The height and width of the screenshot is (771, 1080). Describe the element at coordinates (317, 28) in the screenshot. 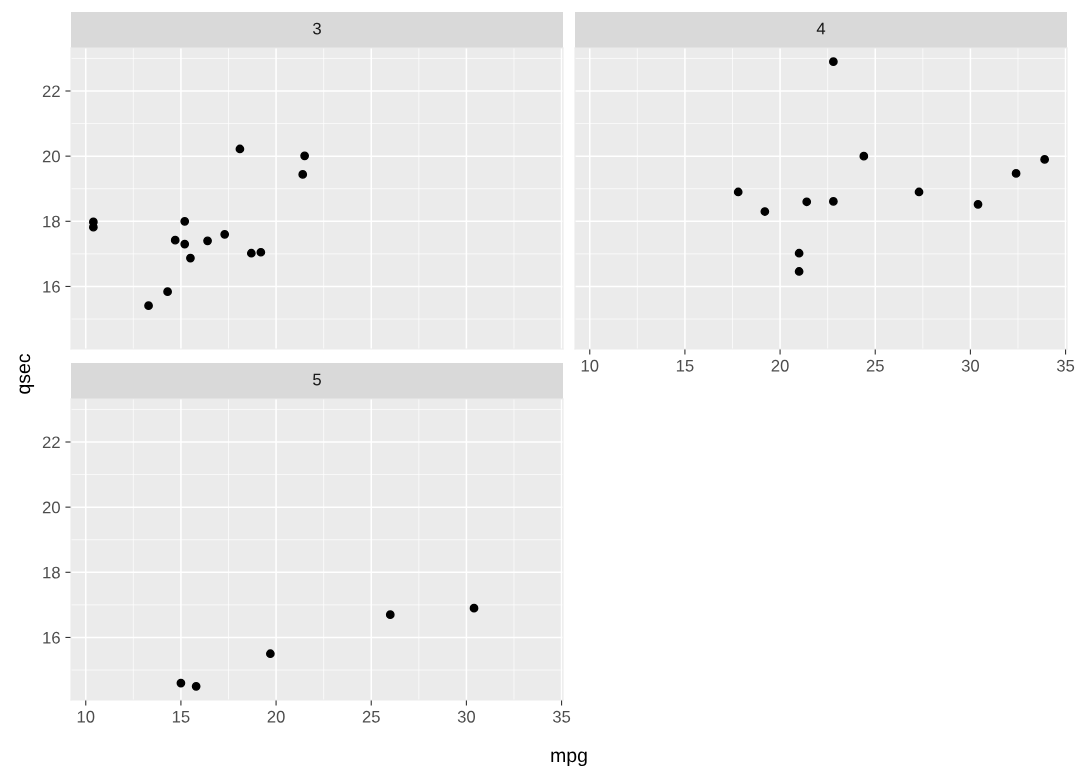

I see `chart-title: 3` at that location.